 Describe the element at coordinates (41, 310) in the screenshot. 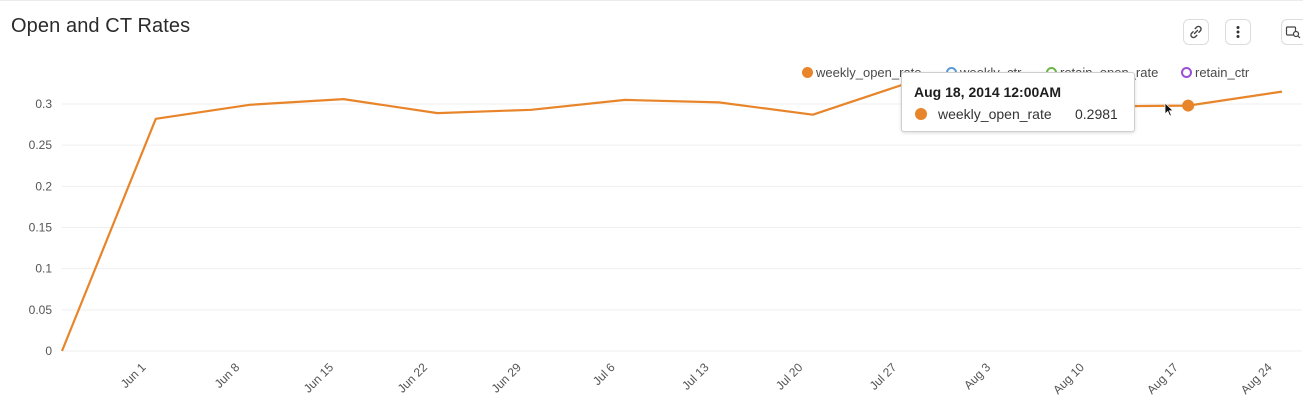

I see `y-tick-label: 0.05` at that location.